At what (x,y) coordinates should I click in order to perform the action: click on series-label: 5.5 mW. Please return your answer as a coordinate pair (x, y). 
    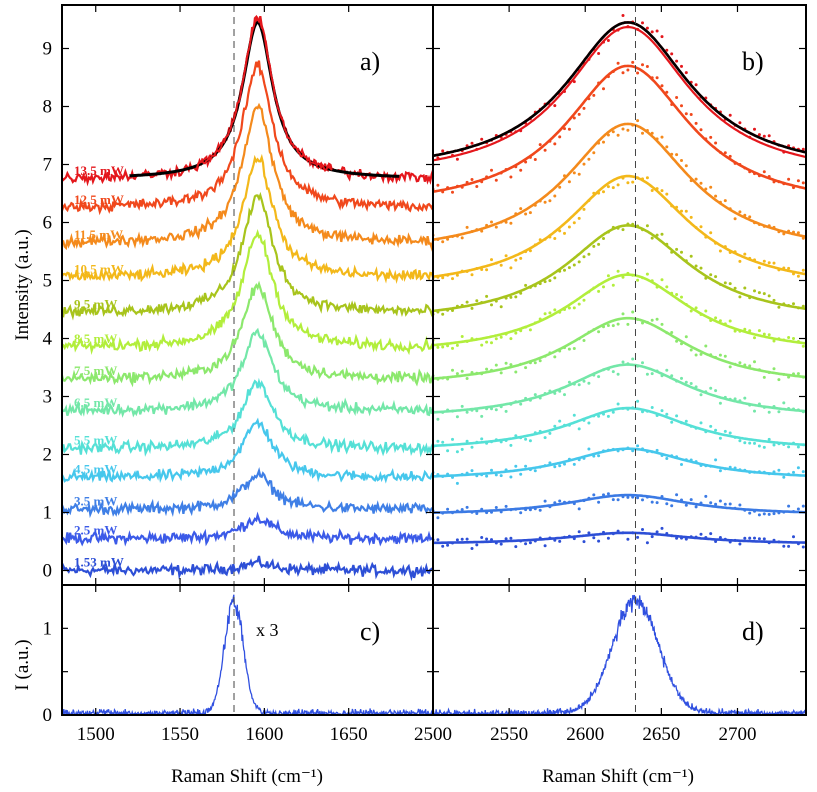
    Looking at the image, I should click on (95, 440).